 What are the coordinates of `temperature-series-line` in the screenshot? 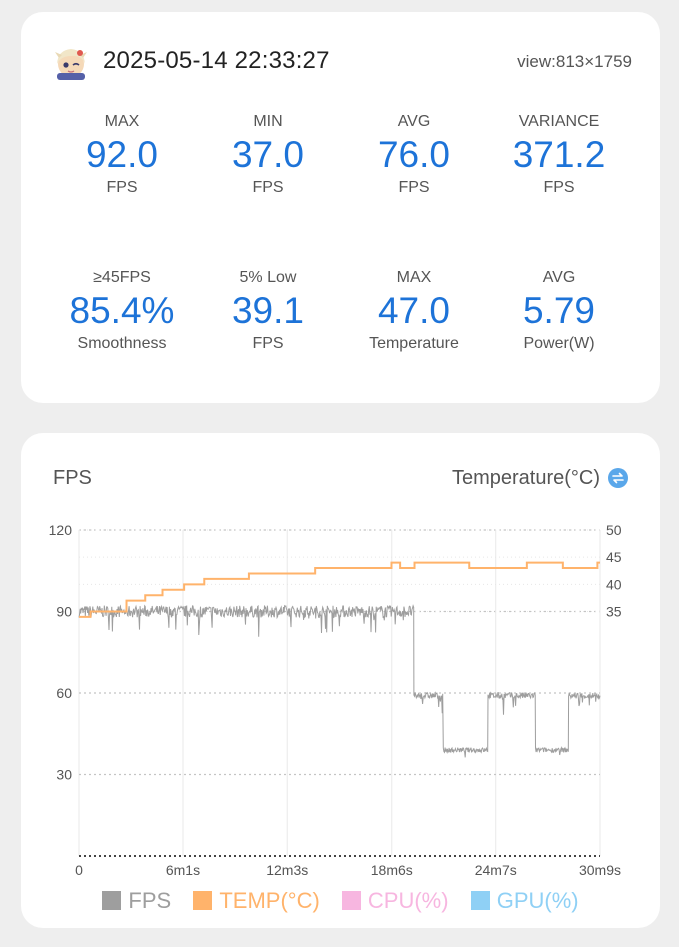 It's located at (339, 589).